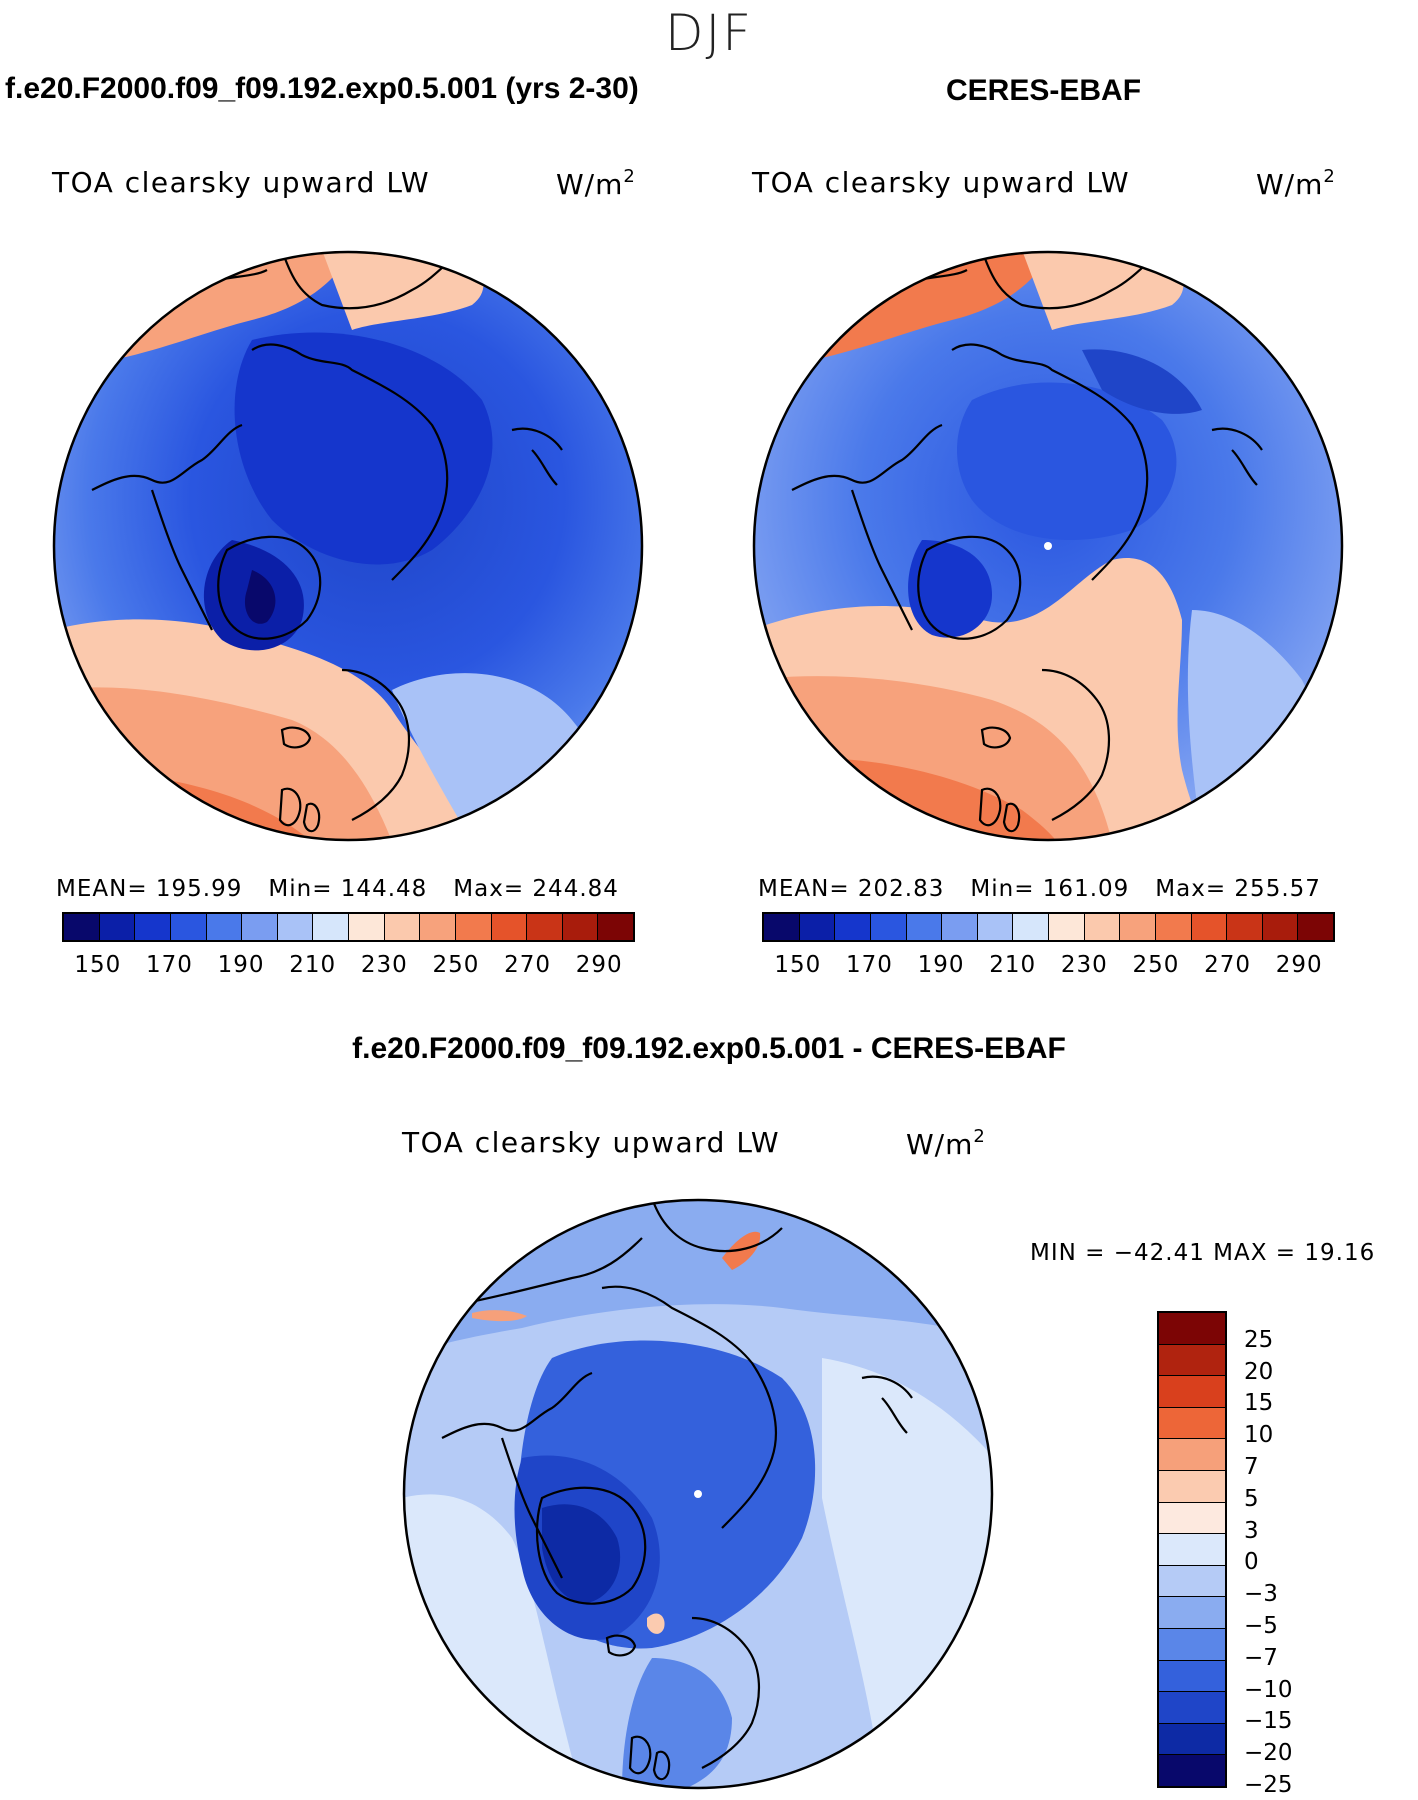 The image size is (1418, 1800). Describe the element at coordinates (1251, 1498) in the screenshot. I see `colorbar-tick-label: 5` at that location.